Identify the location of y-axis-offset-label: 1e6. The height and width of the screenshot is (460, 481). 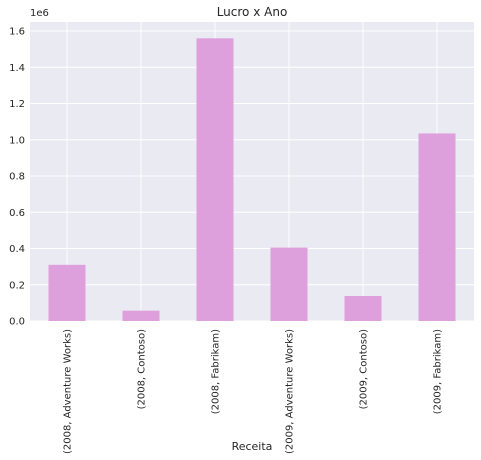
(39, 13).